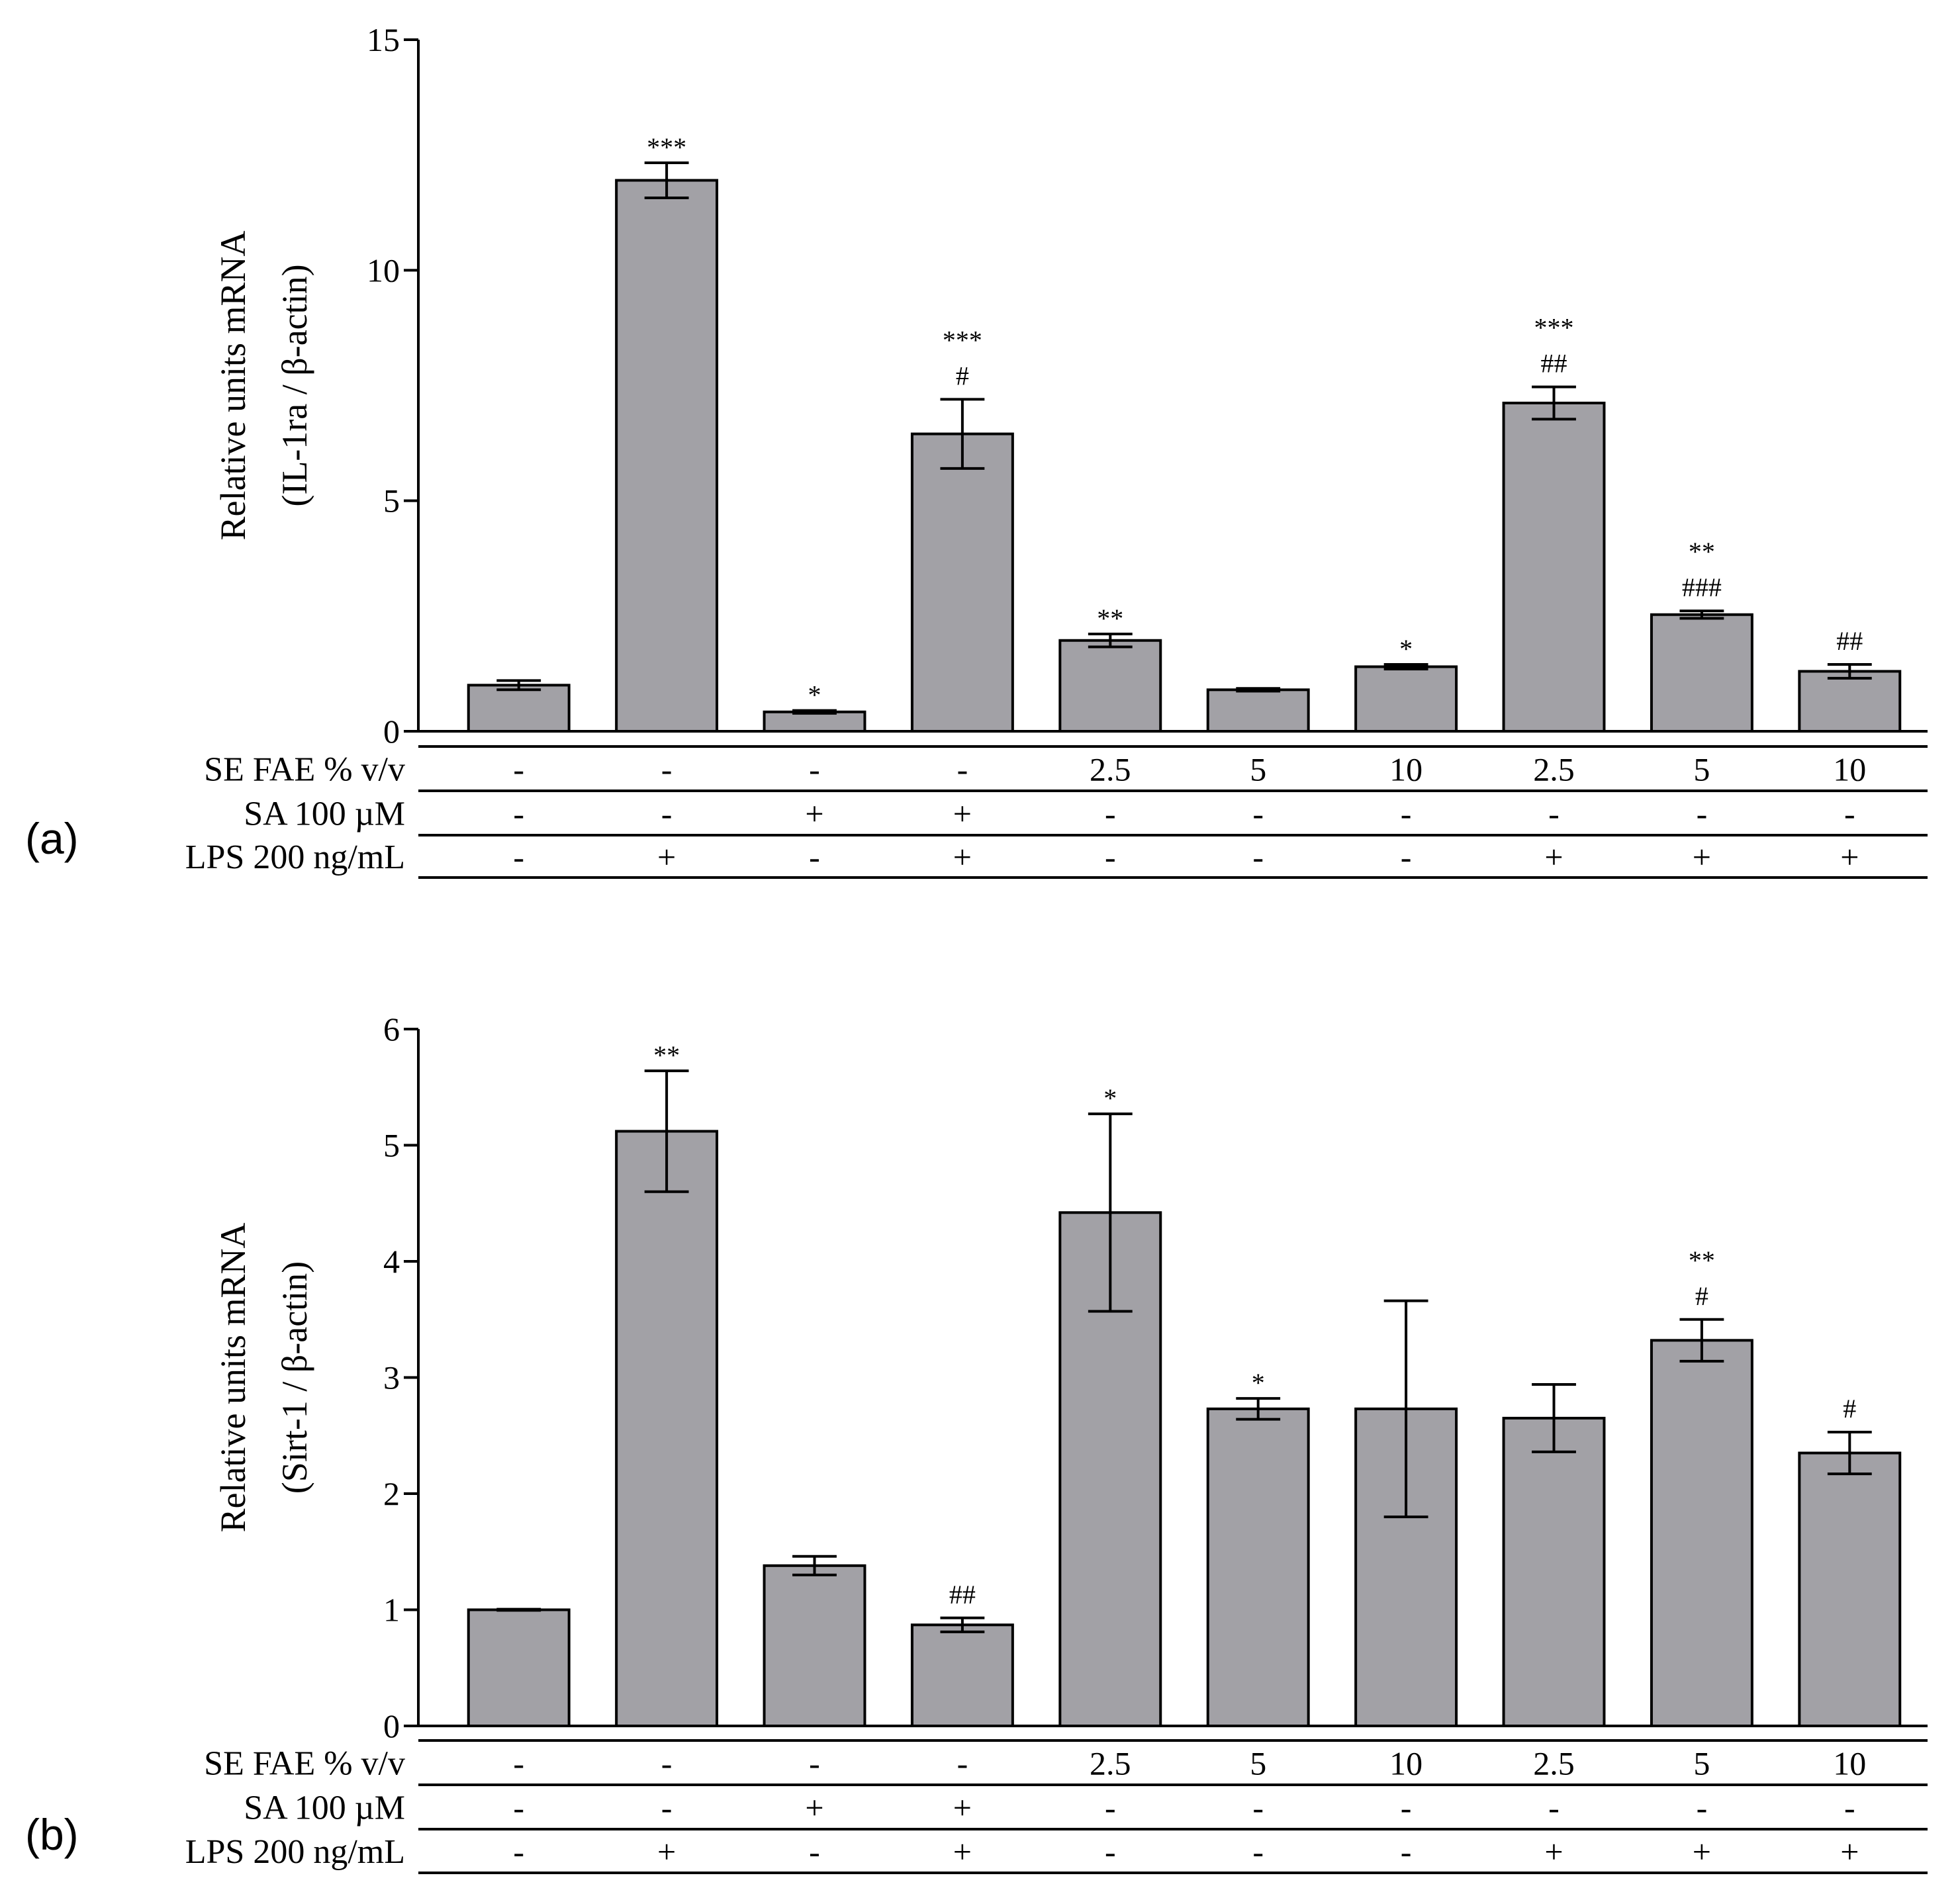 The height and width of the screenshot is (1896, 1960). Describe the element at coordinates (52, 838) in the screenshot. I see `panel-label: (a)` at that location.